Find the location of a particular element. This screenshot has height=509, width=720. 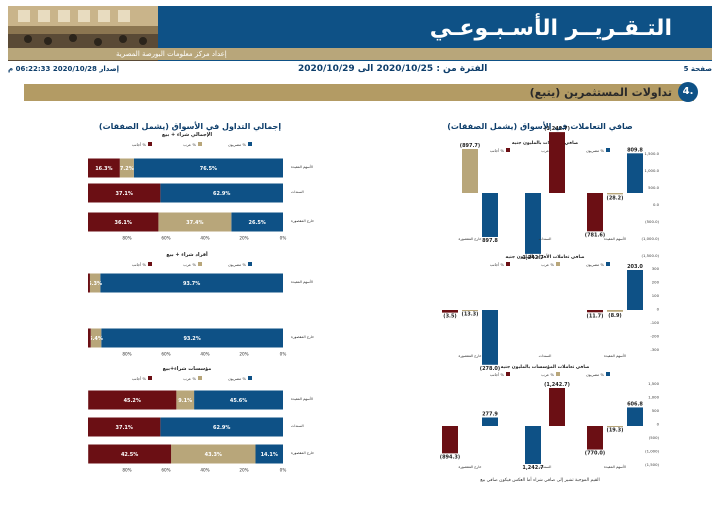

y-tick-label: 100 is located at coordinates (656, 295).